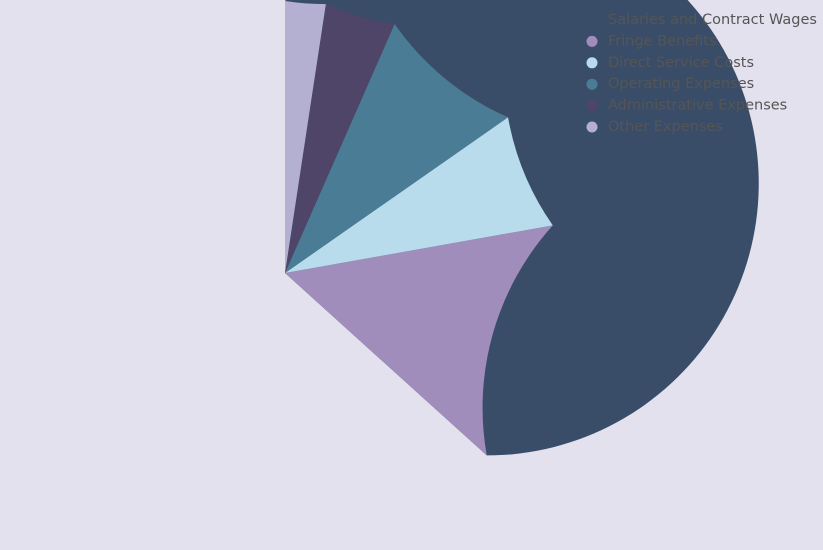  I want to click on legend-label: Administrative Expenses, so click(697, 106).